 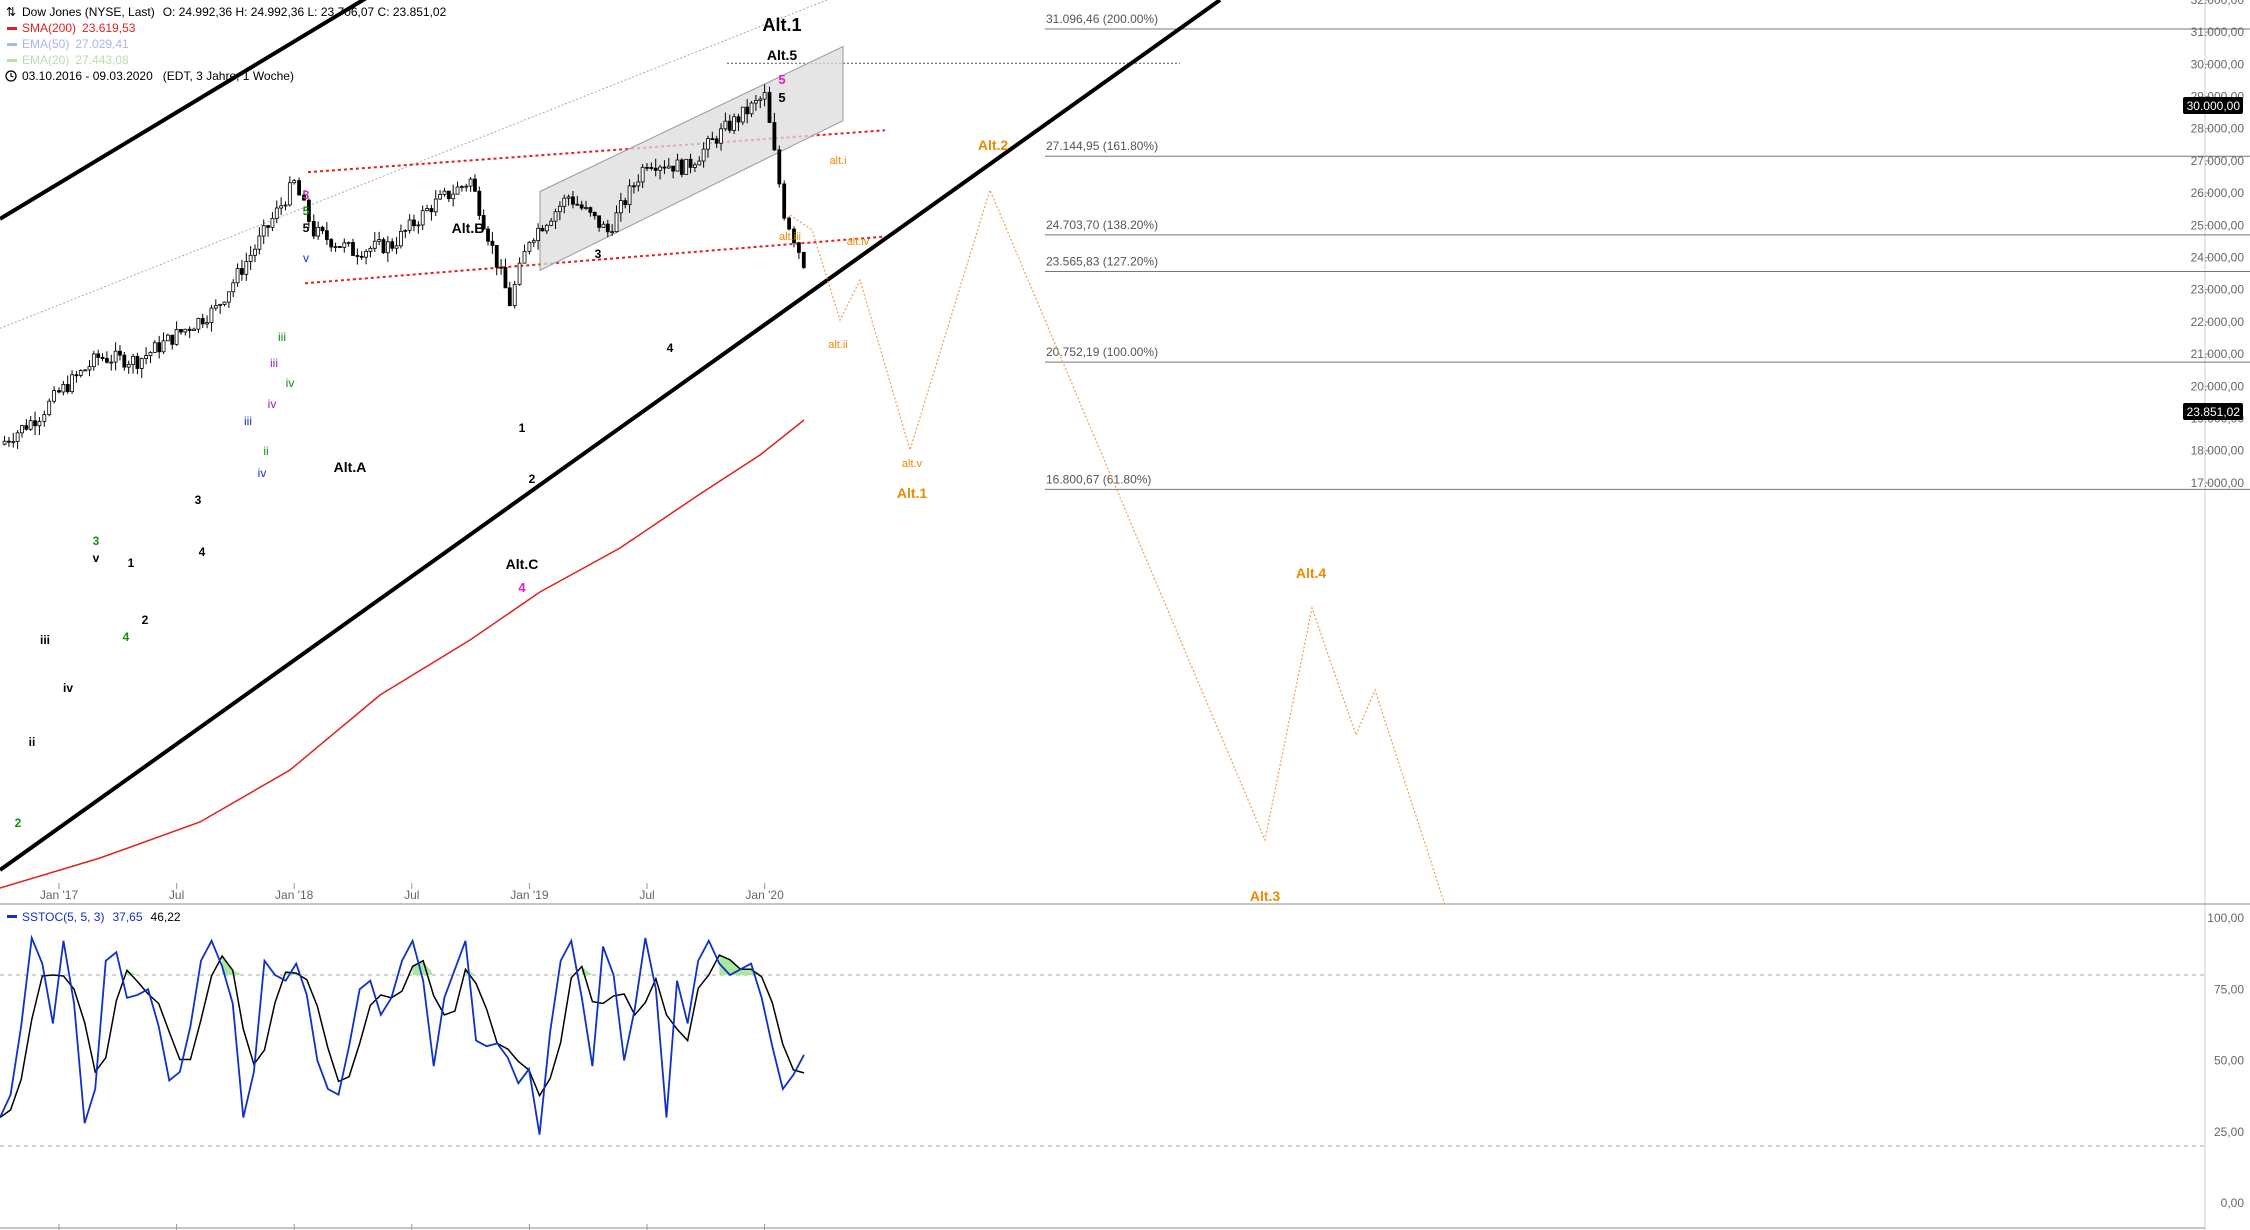 What do you see at coordinates (2218, 386) in the screenshot?
I see `price-tick-label: 20.000,00` at bounding box center [2218, 386].